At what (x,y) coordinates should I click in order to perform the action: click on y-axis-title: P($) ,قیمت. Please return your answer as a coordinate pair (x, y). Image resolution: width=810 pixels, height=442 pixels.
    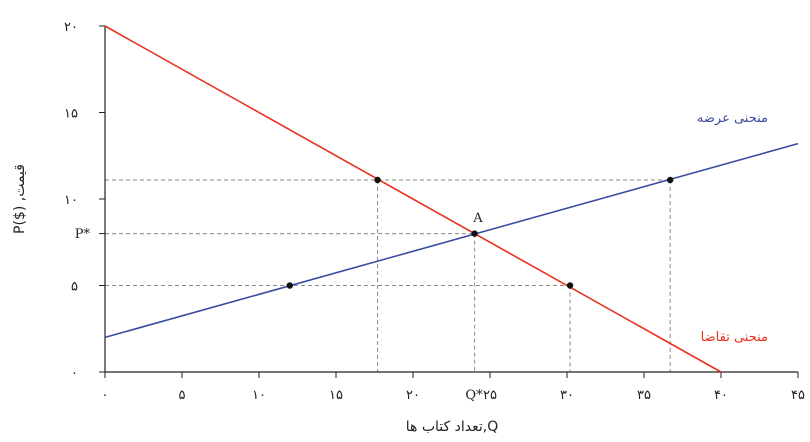
    Looking at the image, I should click on (20, 199).